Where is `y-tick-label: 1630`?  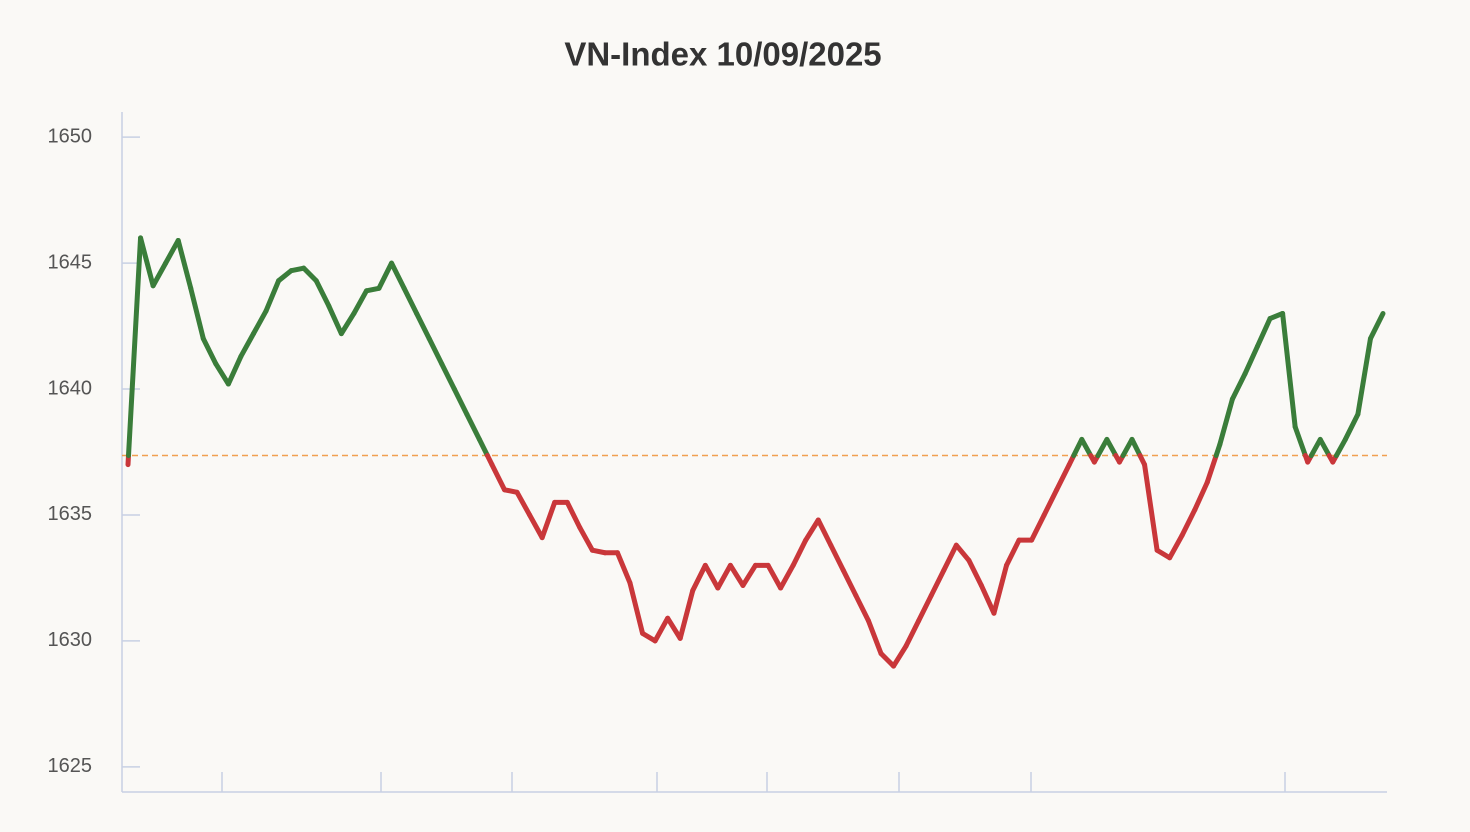 y-tick-label: 1630 is located at coordinates (70, 640).